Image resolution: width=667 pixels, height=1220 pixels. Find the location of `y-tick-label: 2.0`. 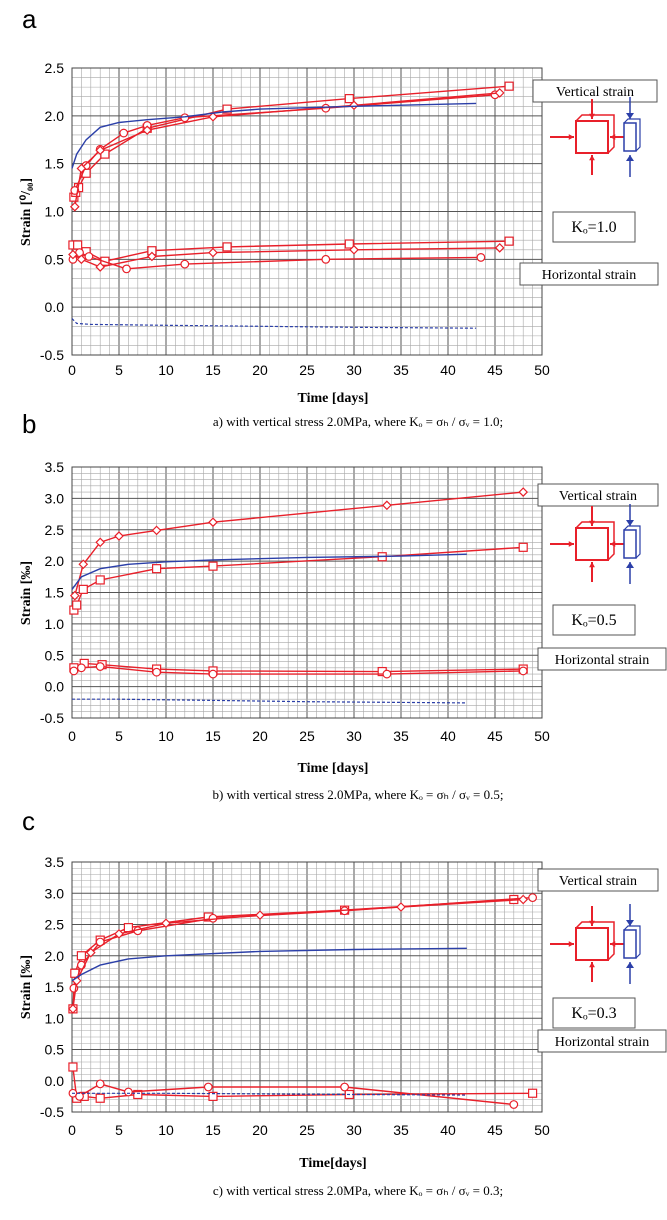

y-tick-label: 2.0 is located at coordinates (55, 561).